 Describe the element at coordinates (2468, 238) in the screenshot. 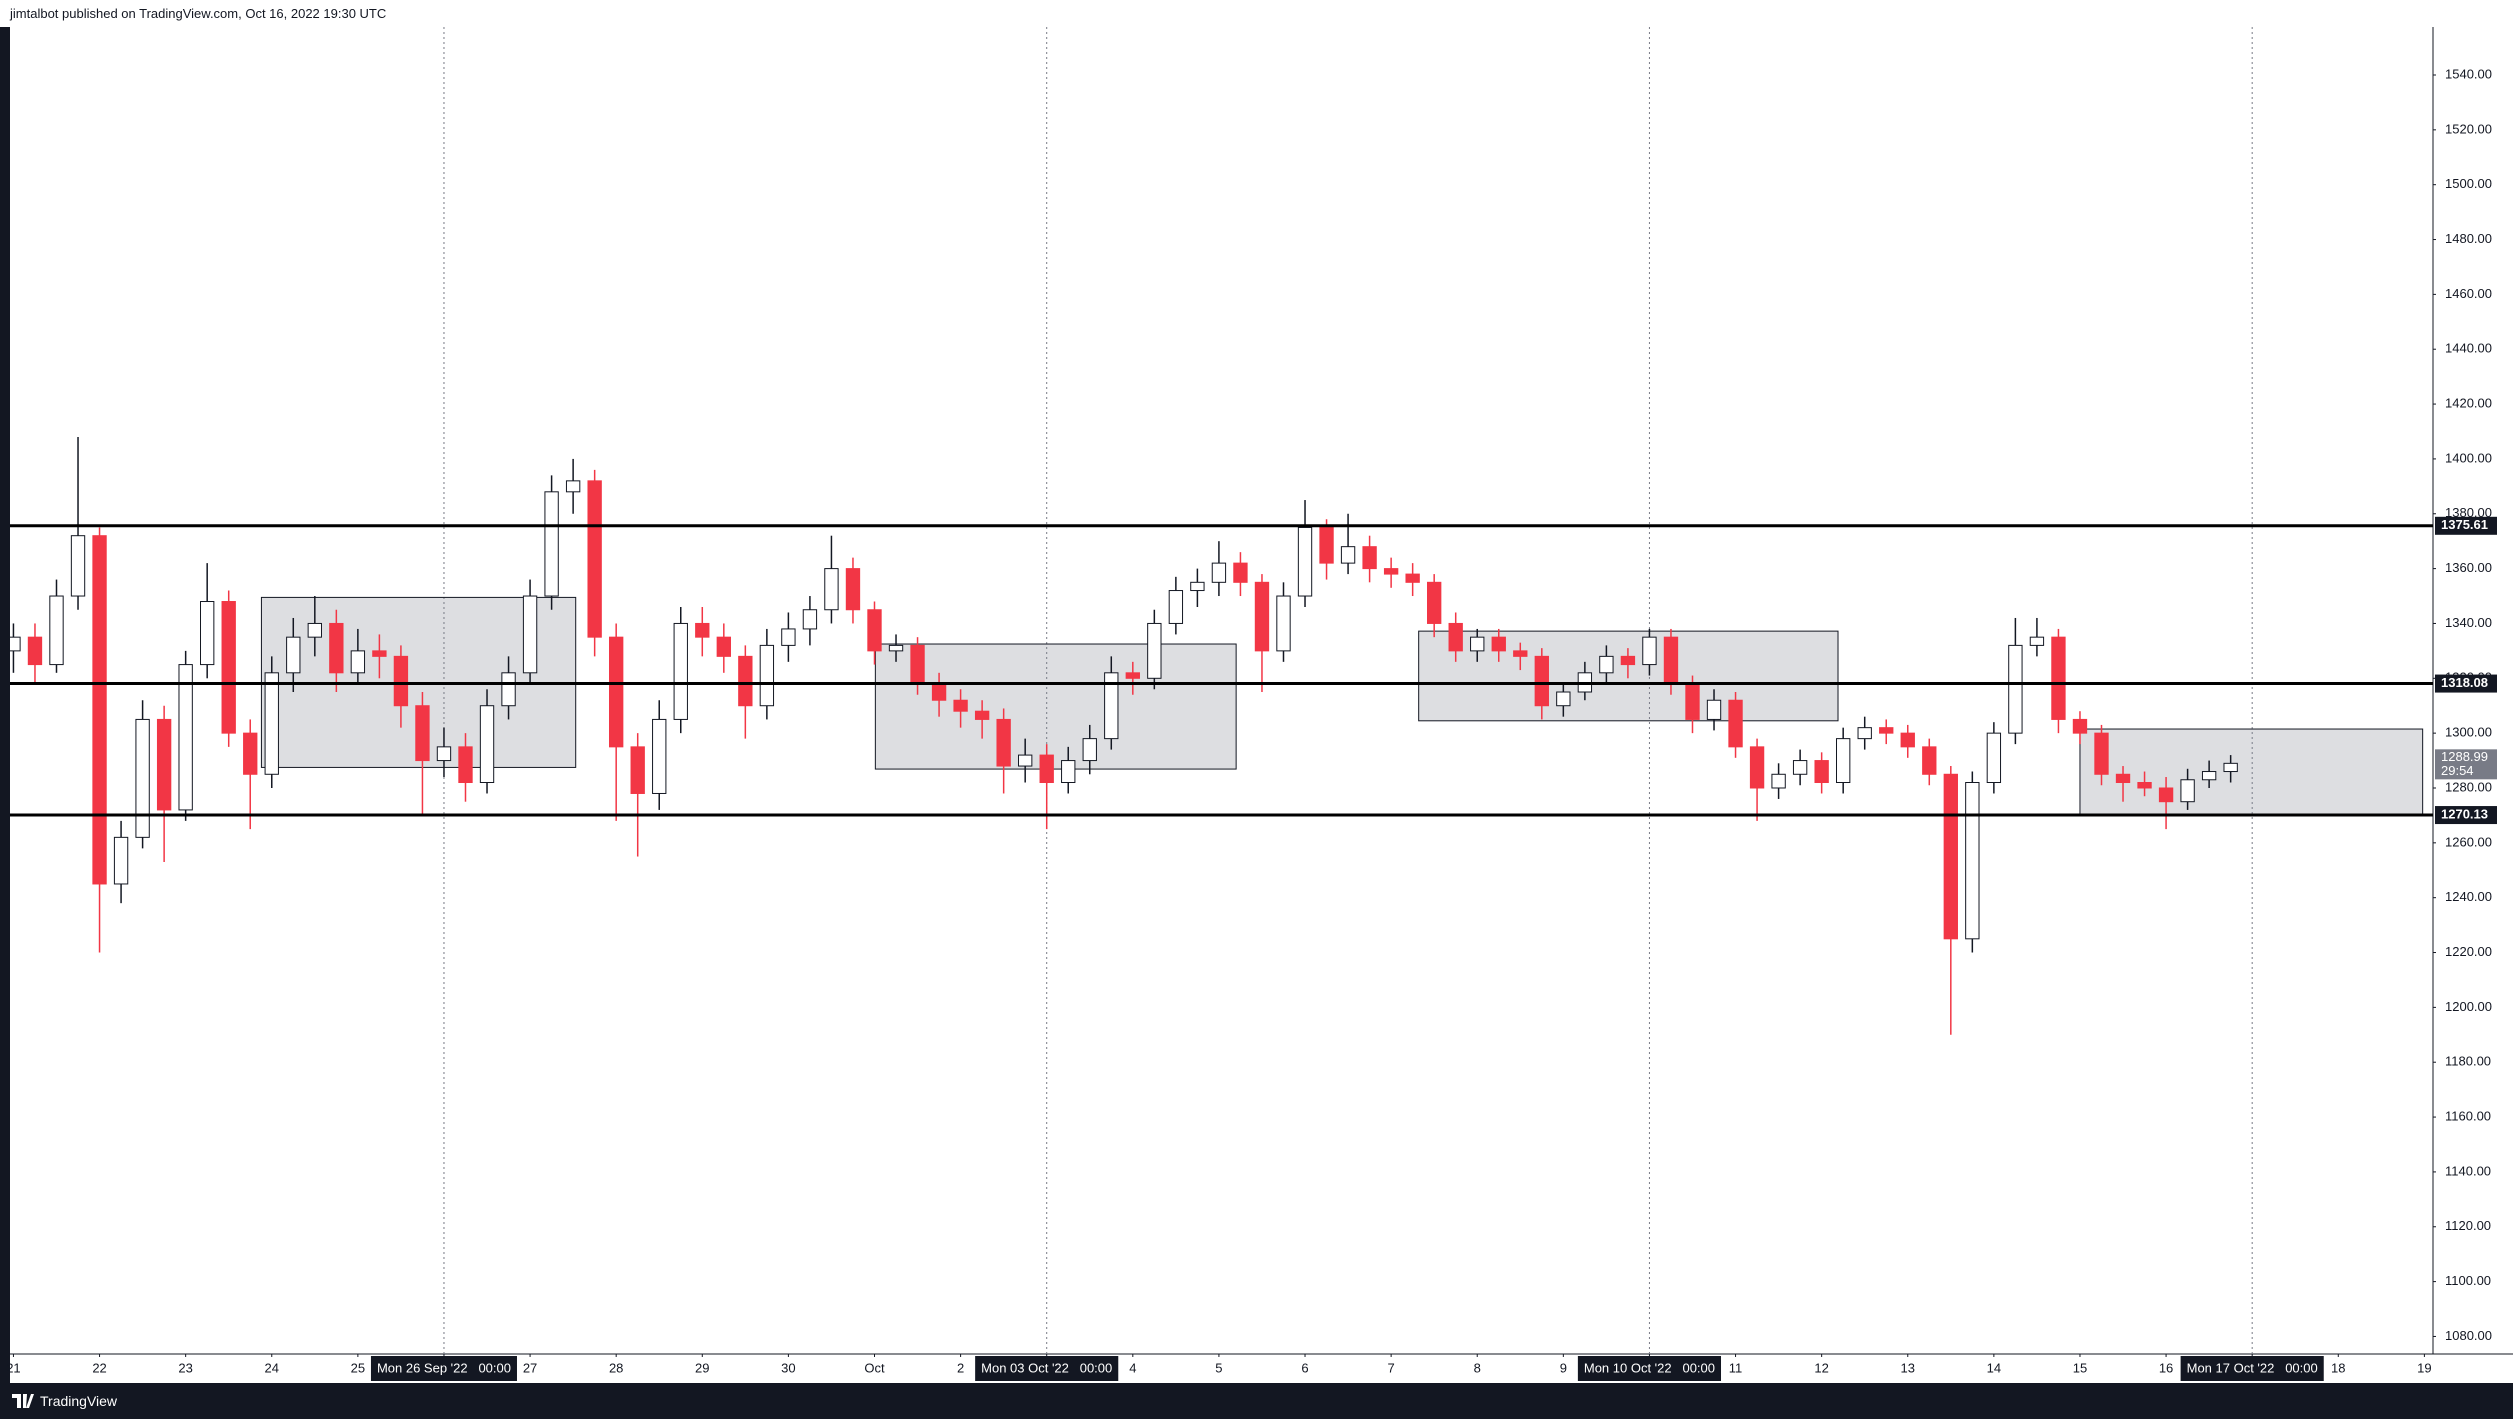

I see `y-tick-label: 1480.00` at that location.